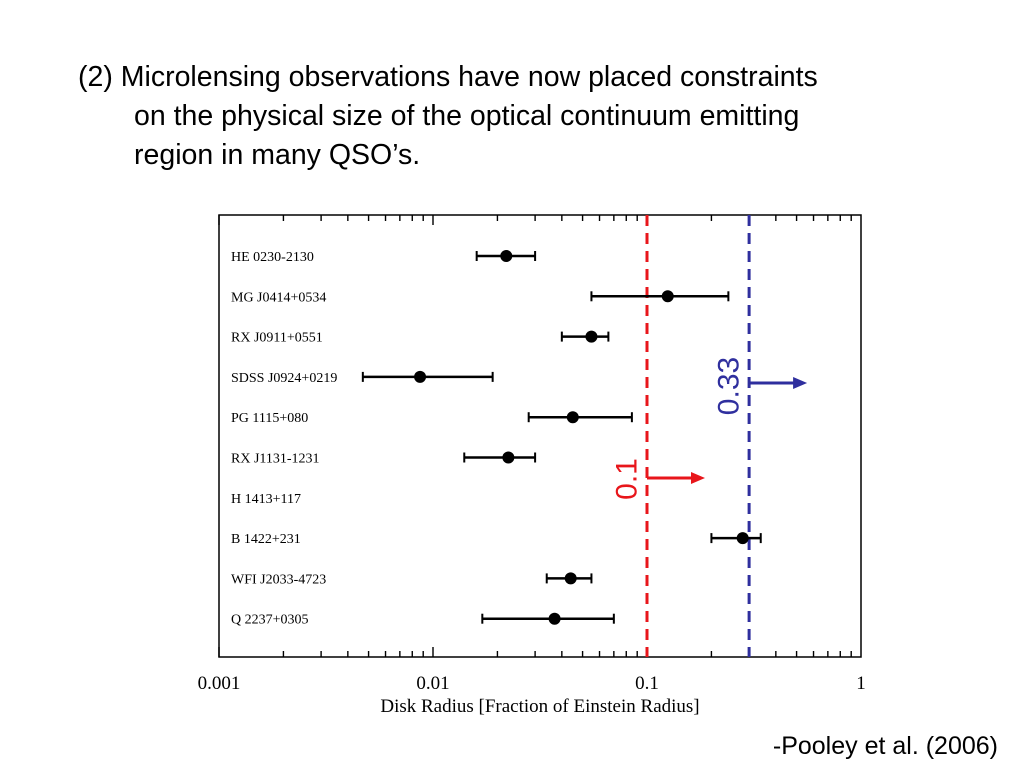 This screenshot has width=1024, height=768. Describe the element at coordinates (278, 297) in the screenshot. I see `object-label: MG J0414+0534` at that location.